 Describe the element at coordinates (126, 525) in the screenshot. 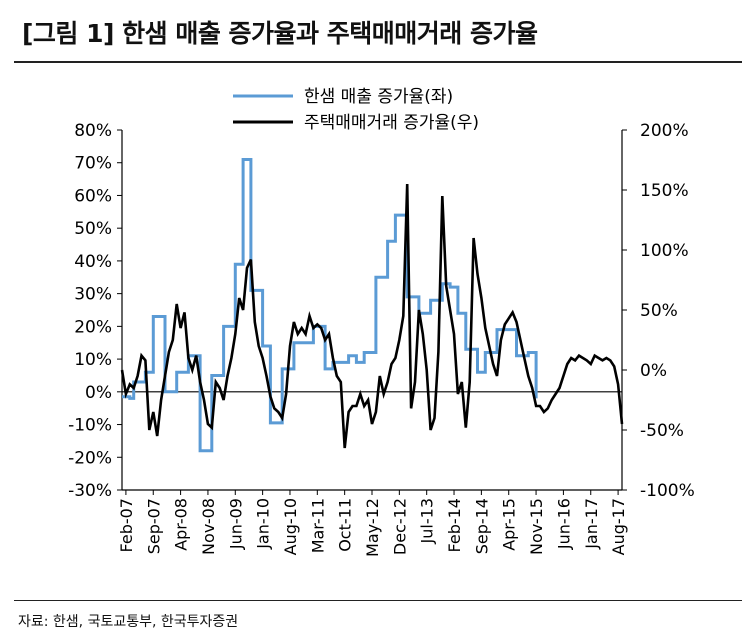

I see `x-tick-label: Feb-07` at that location.